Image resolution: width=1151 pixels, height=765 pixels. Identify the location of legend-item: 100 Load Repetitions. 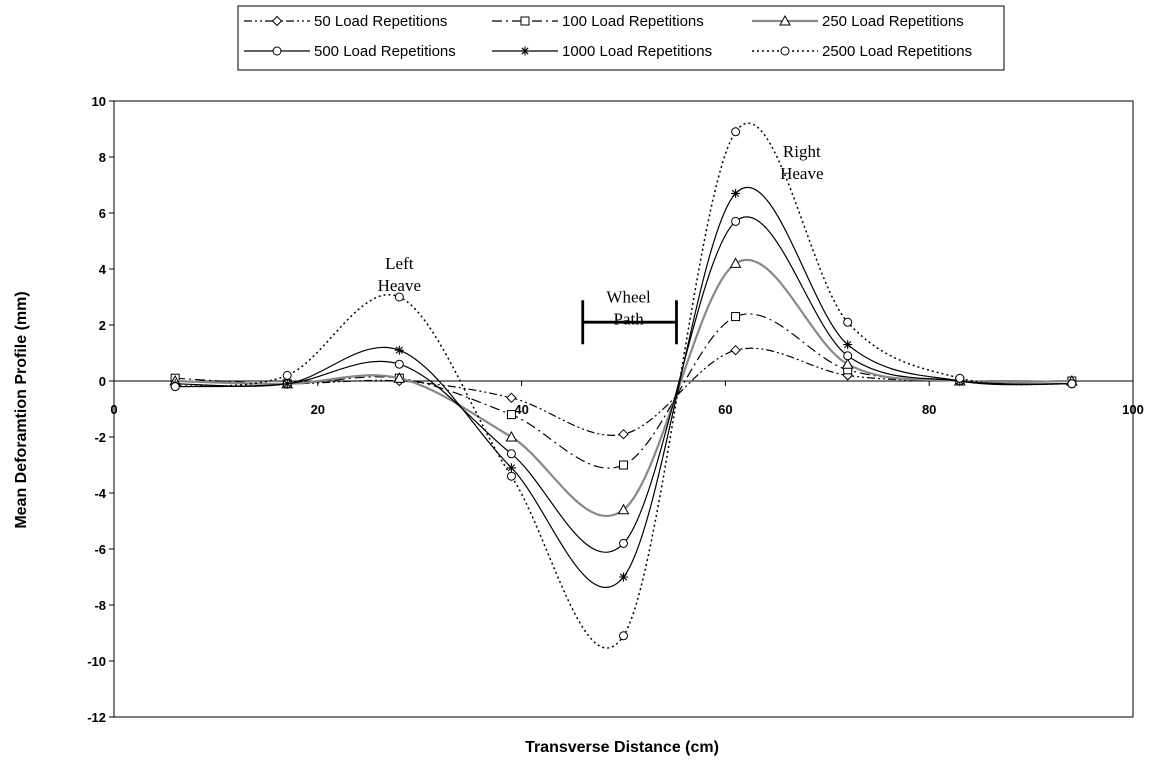
(598, 21).